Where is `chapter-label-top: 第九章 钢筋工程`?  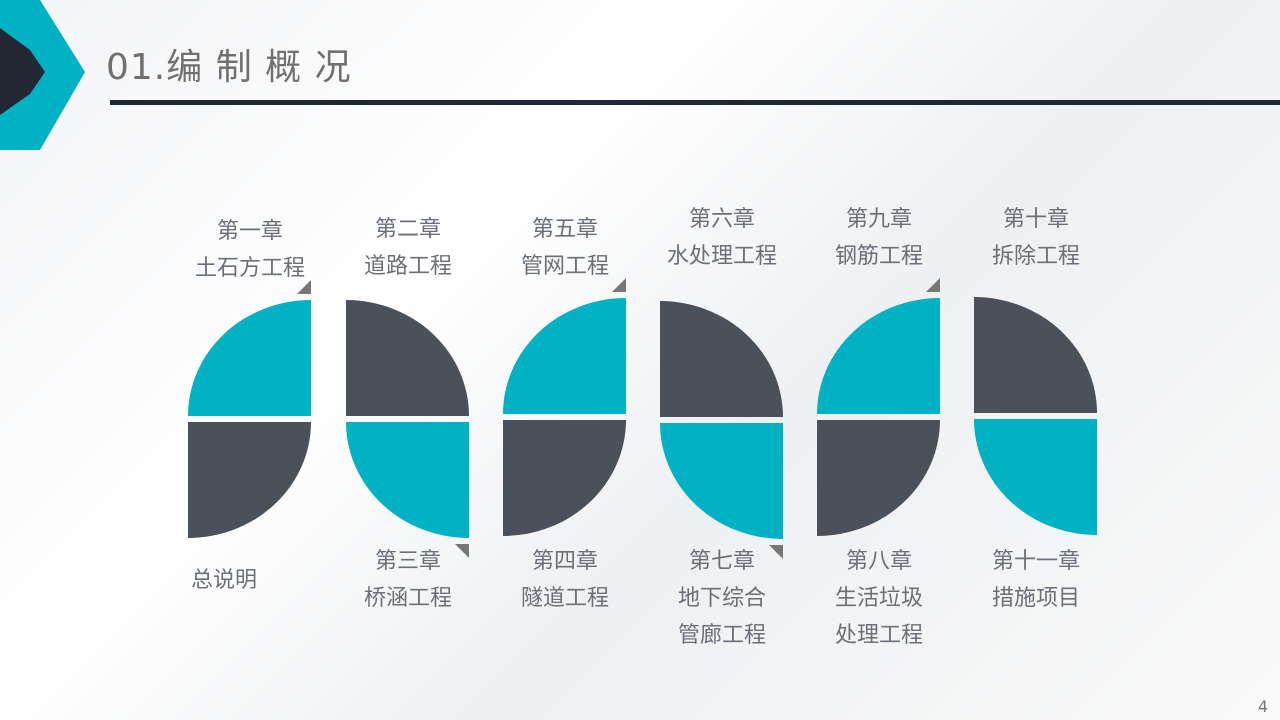
chapter-label-top: 第九章 钢筋工程 is located at coordinates (878, 238).